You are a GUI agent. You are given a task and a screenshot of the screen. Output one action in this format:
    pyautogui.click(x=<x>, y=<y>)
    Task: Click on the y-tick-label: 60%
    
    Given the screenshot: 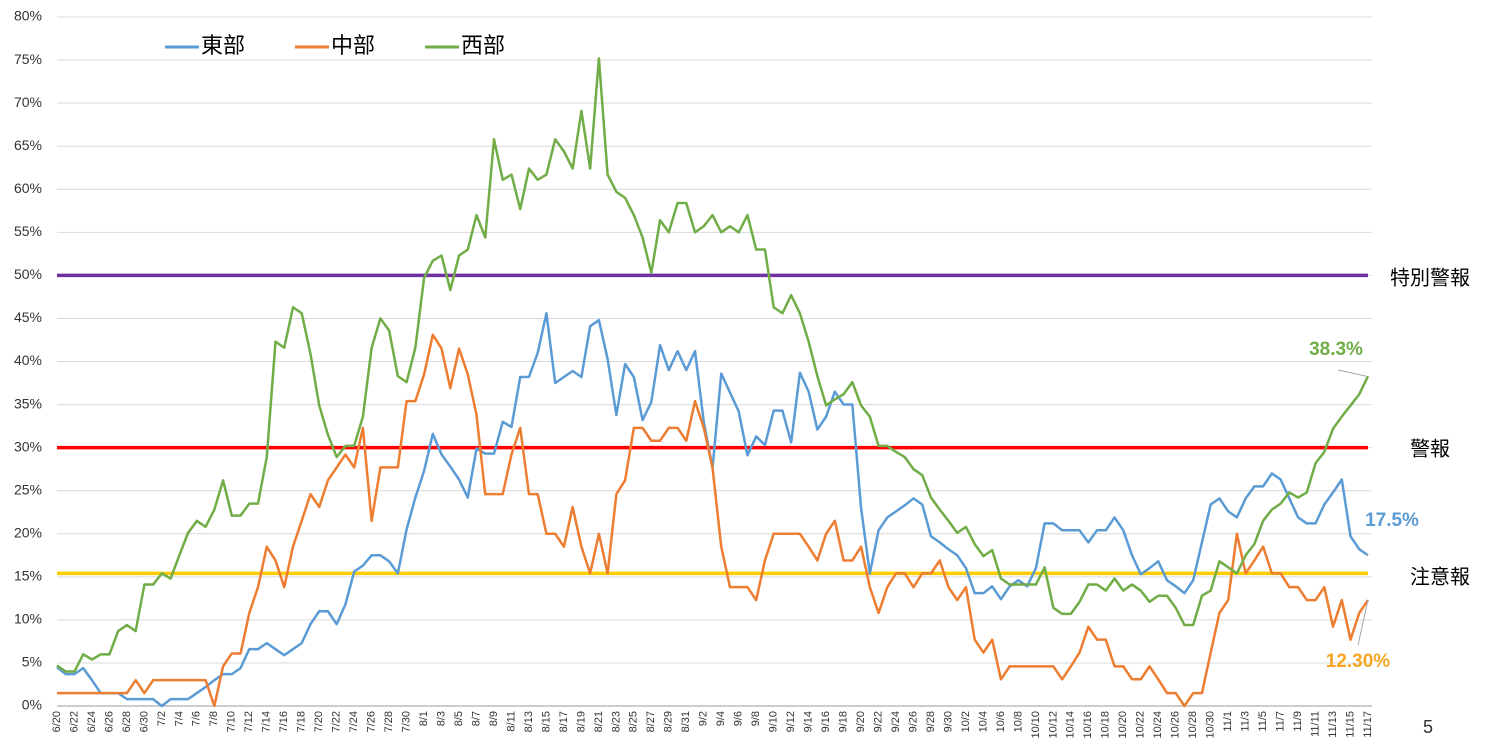 What is the action you would take?
    pyautogui.click(x=28, y=188)
    